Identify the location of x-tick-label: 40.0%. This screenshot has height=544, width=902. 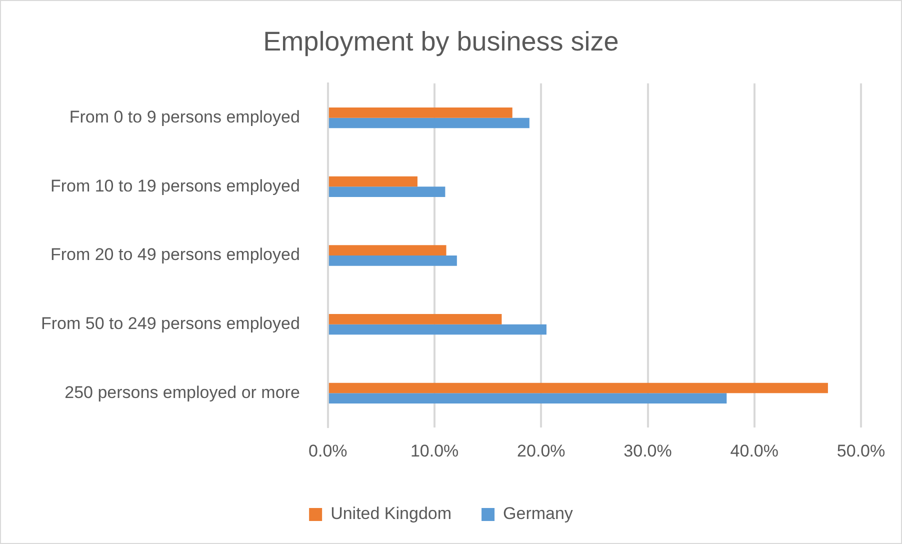
(754, 450).